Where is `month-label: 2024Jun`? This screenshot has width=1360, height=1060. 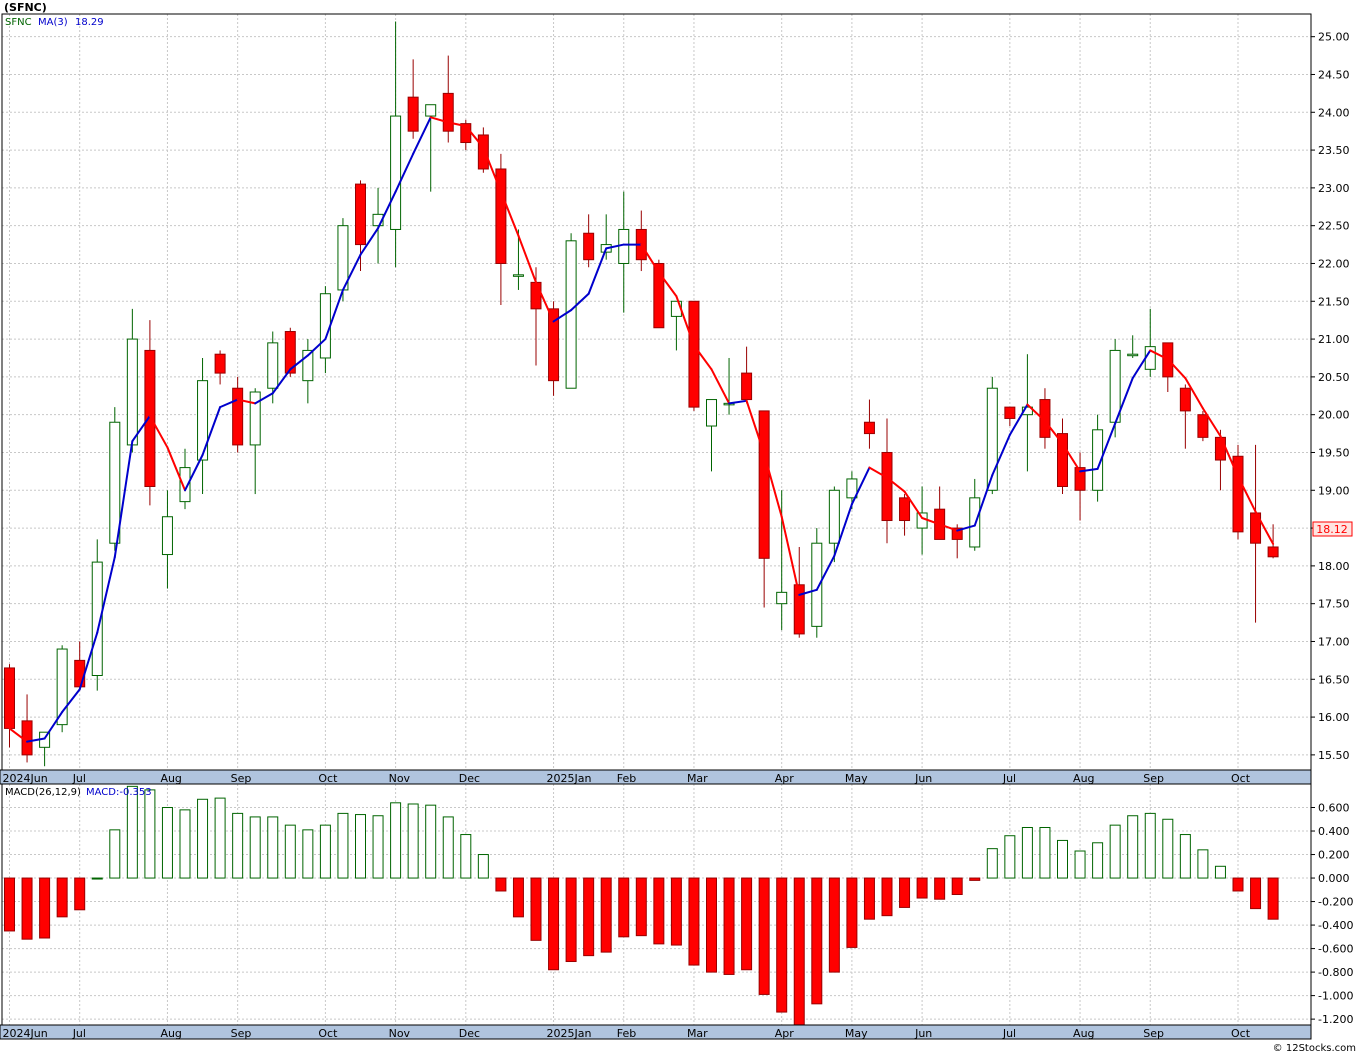
month-label: 2024Jun is located at coordinates (25, 1033).